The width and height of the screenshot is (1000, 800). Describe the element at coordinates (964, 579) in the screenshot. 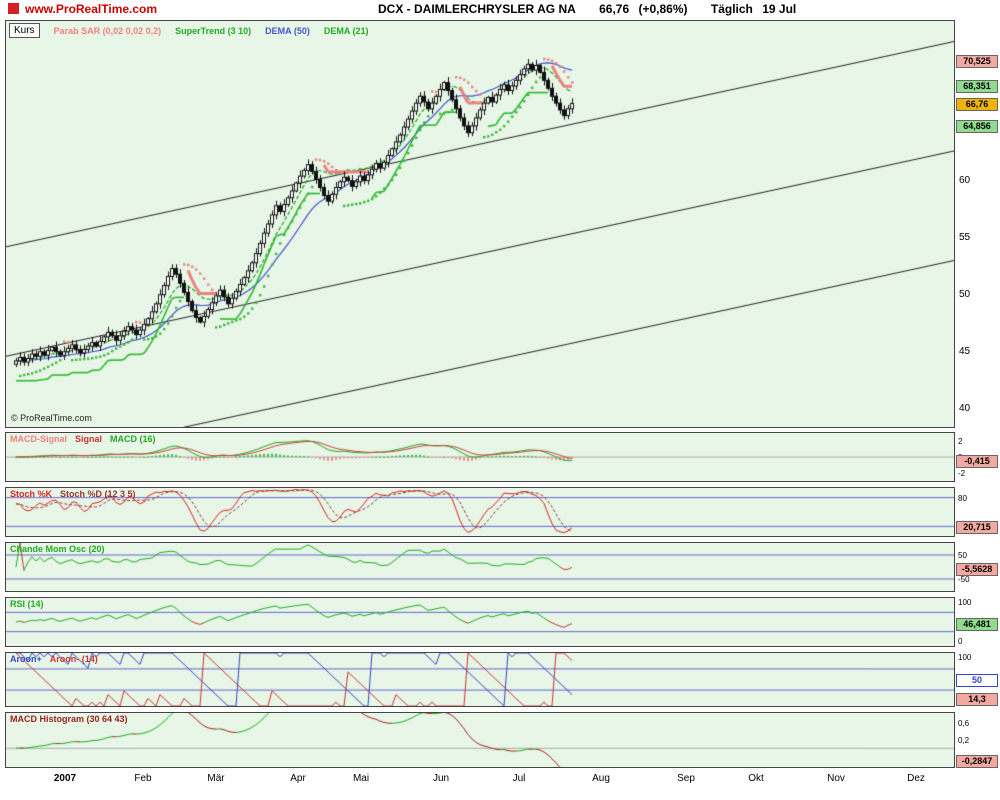

I see `indicator-axis-tick: -50` at that location.